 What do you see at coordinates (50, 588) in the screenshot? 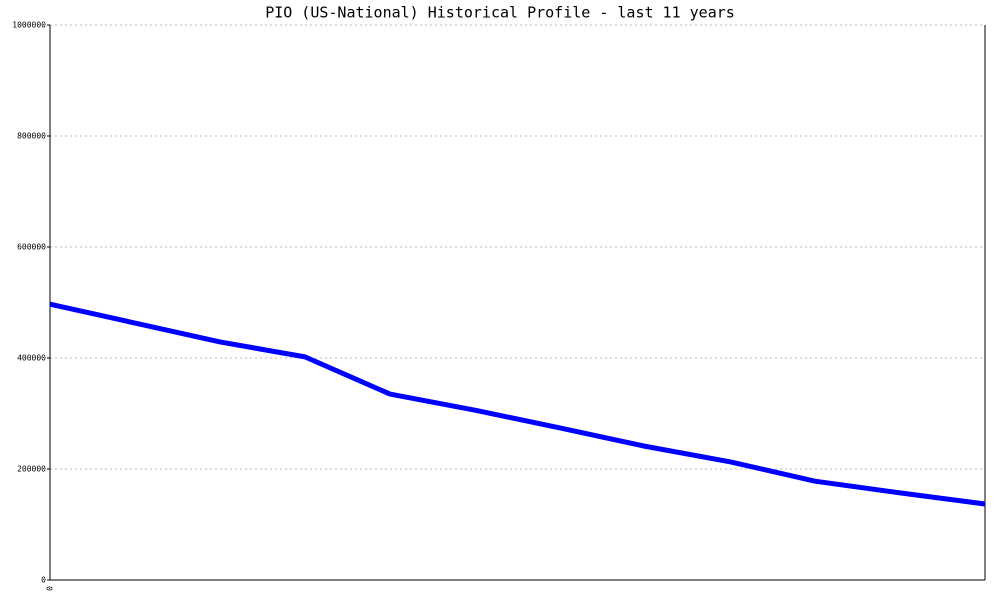
I see `x-tick-label: 0` at bounding box center [50, 588].